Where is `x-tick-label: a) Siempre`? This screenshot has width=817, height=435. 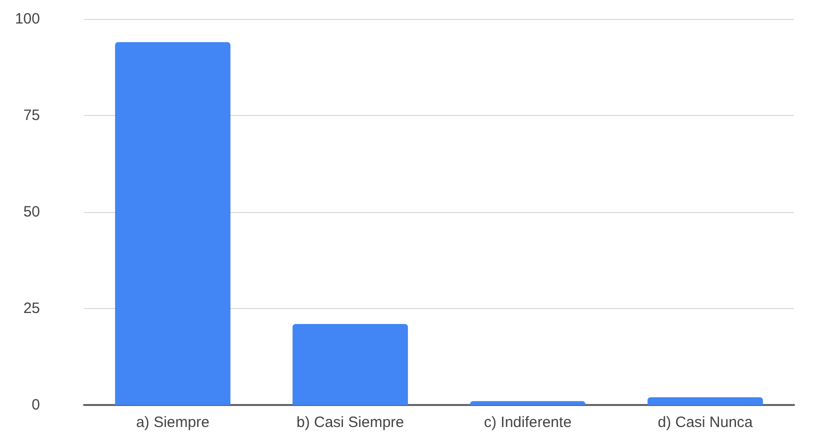
x-tick-label: a) Siempre is located at coordinates (173, 422).